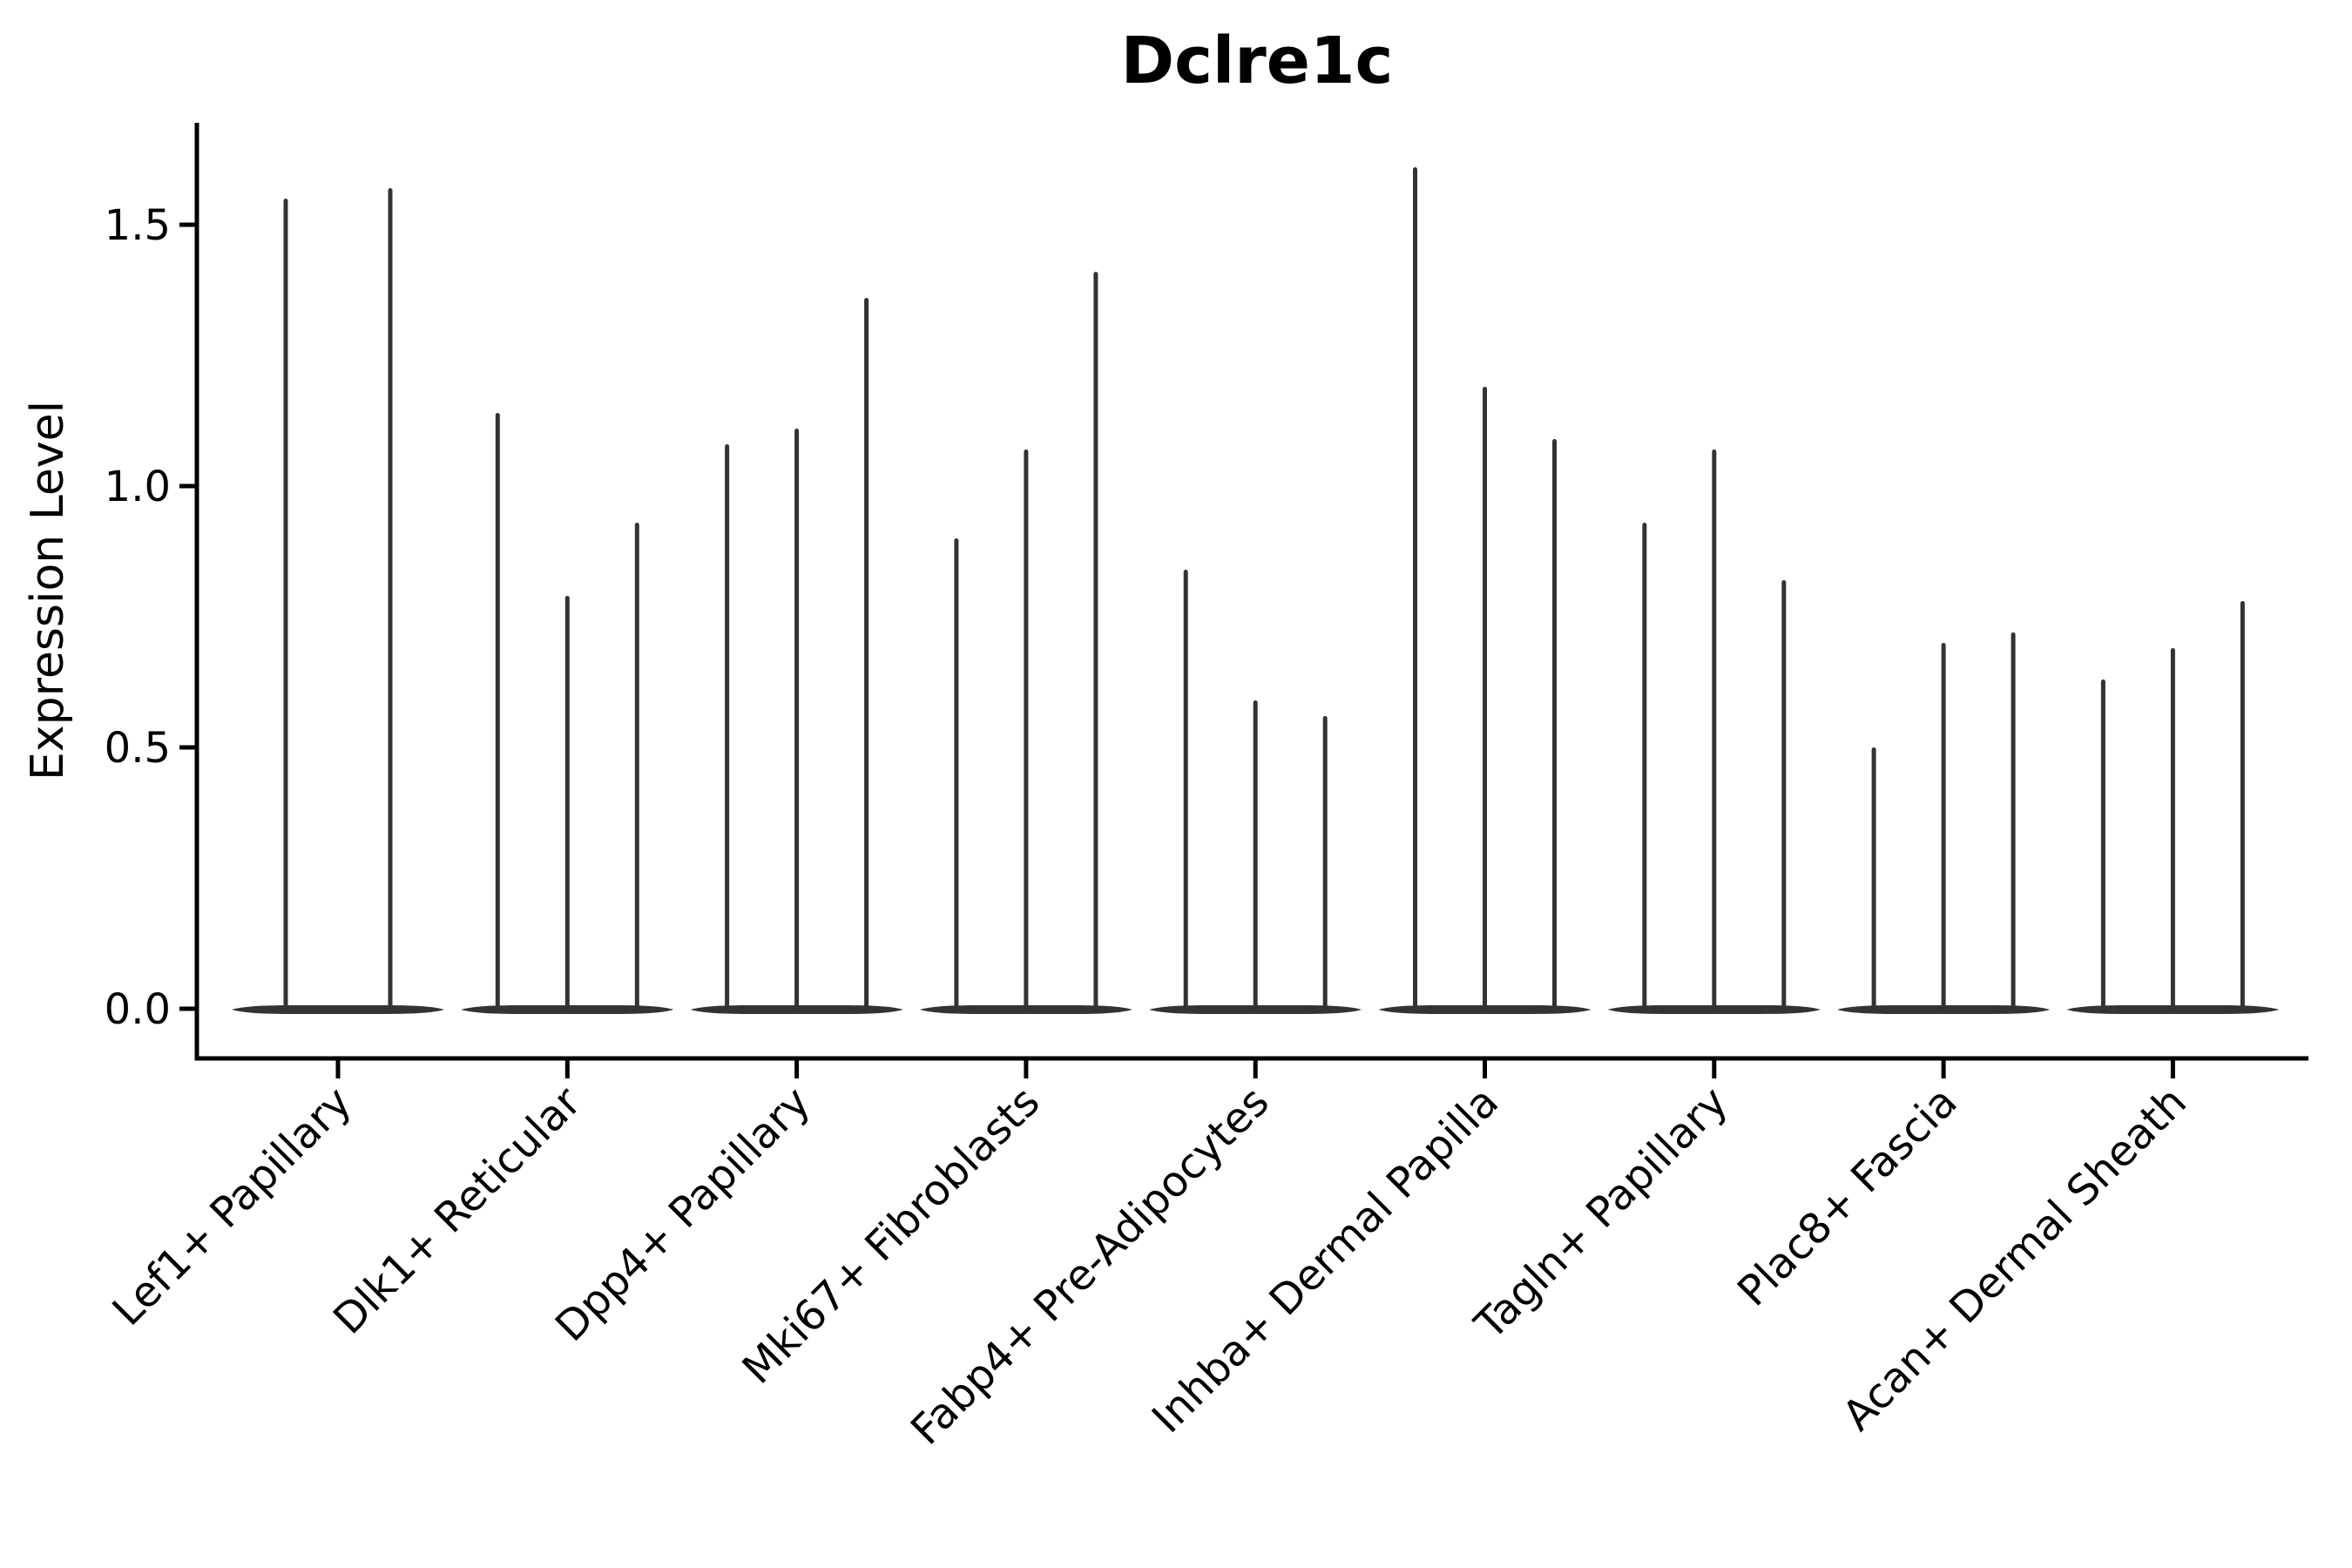  I want to click on y-tick-label: 1.5, so click(138, 225).